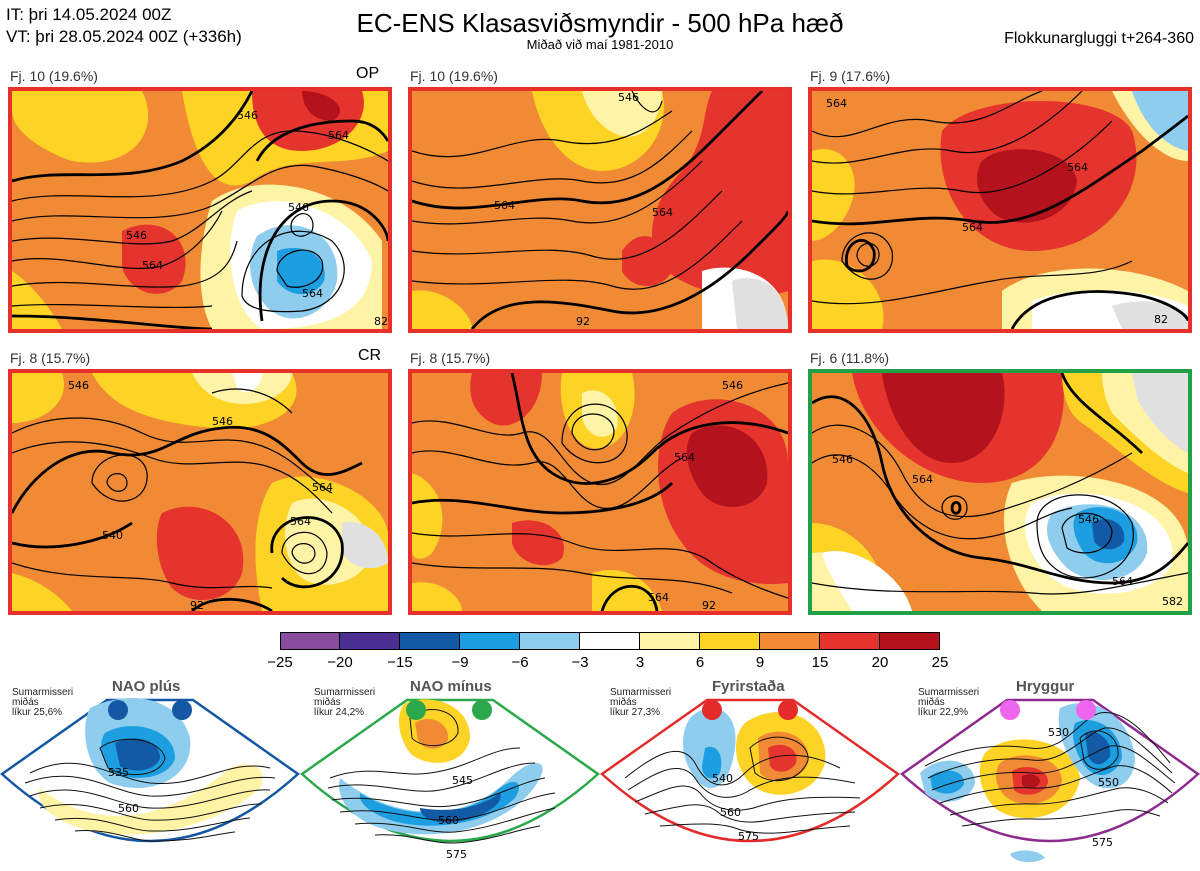  I want to click on colorbar-tick: 15, so click(820, 662).